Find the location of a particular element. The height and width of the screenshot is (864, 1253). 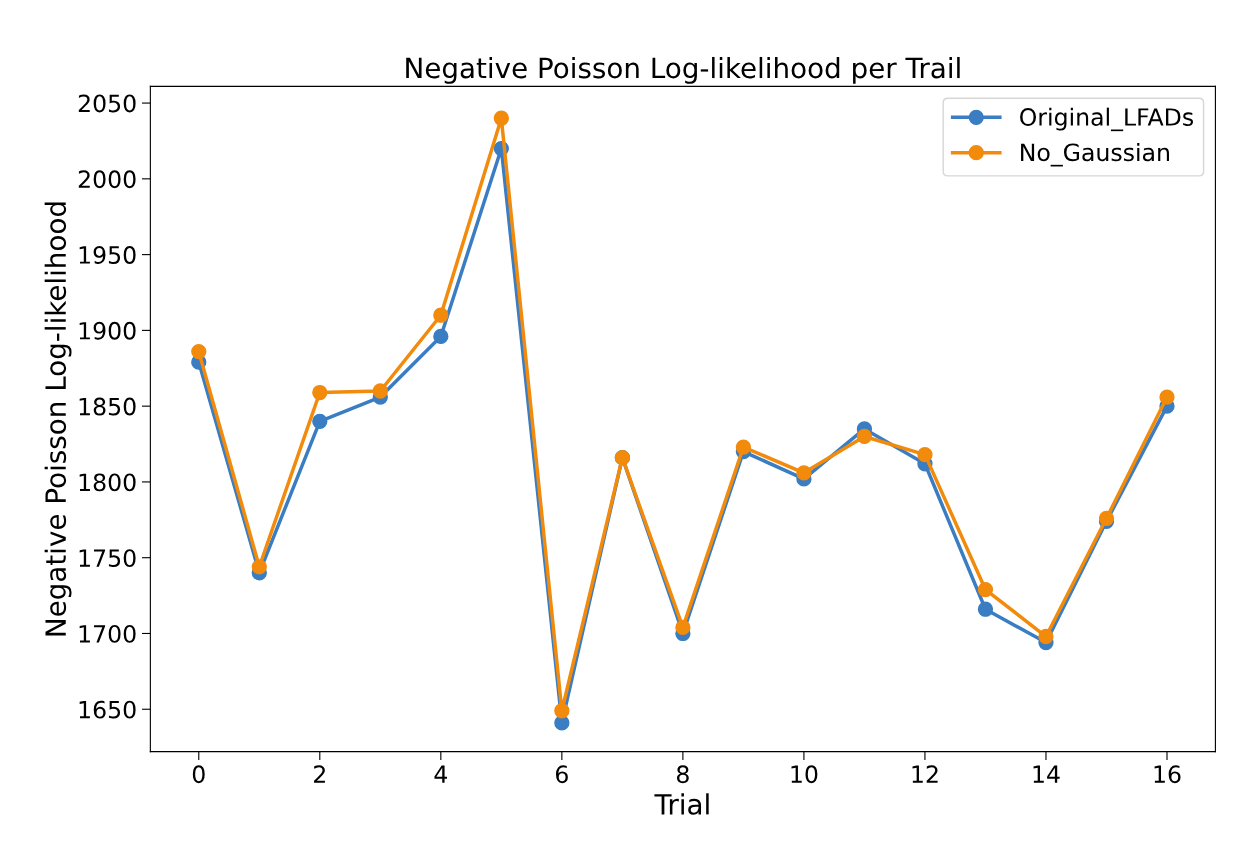

y-tick-label: 1800 is located at coordinates (107, 482).